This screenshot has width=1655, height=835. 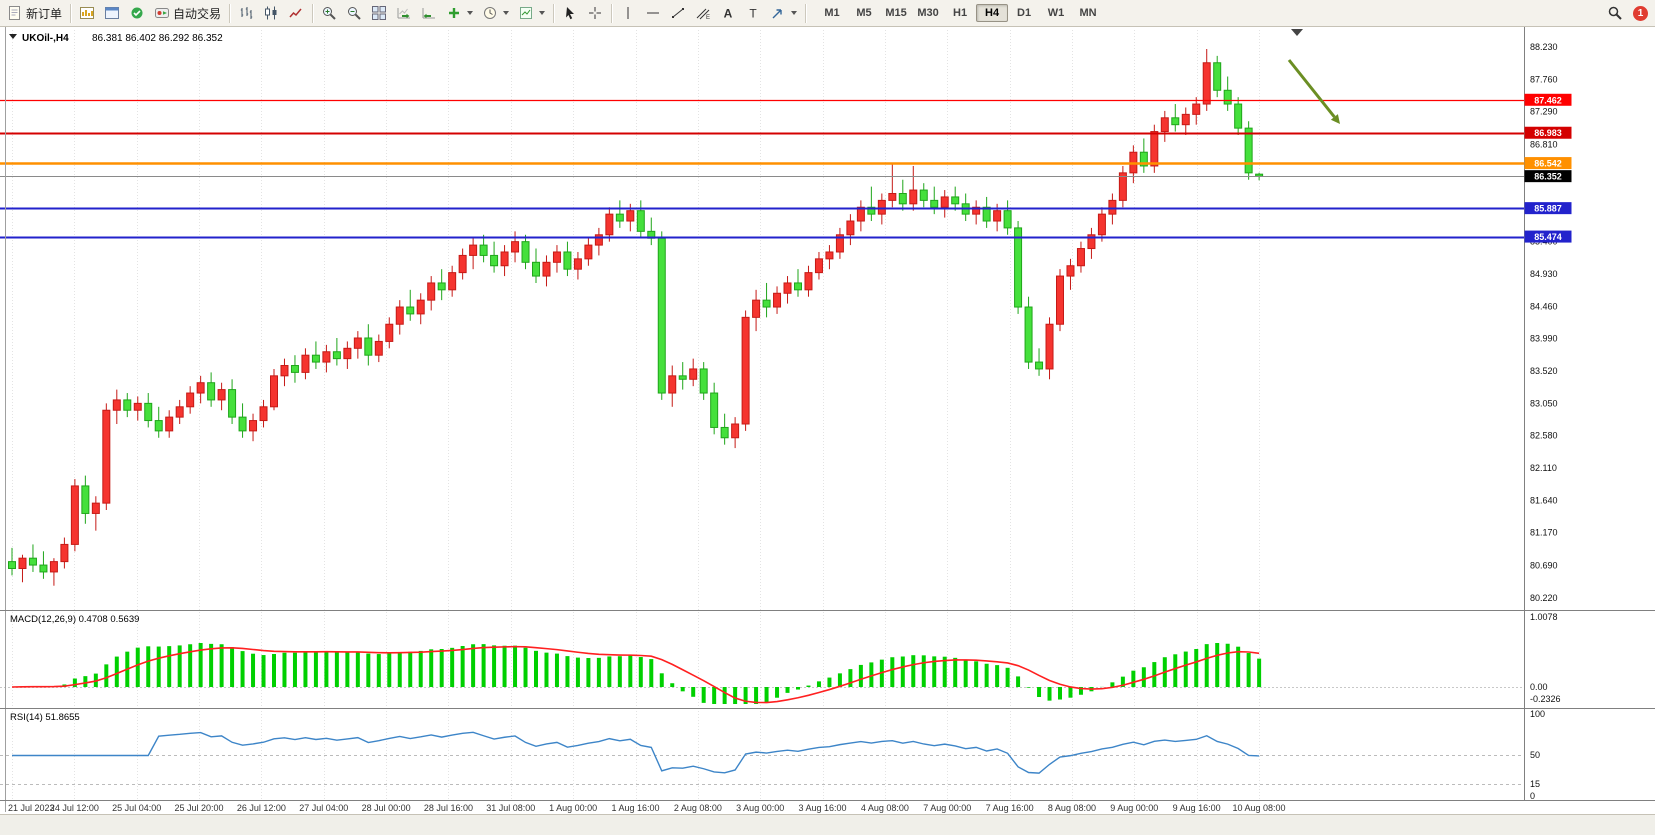 I want to click on line-chart-icon, so click(x=295, y=13).